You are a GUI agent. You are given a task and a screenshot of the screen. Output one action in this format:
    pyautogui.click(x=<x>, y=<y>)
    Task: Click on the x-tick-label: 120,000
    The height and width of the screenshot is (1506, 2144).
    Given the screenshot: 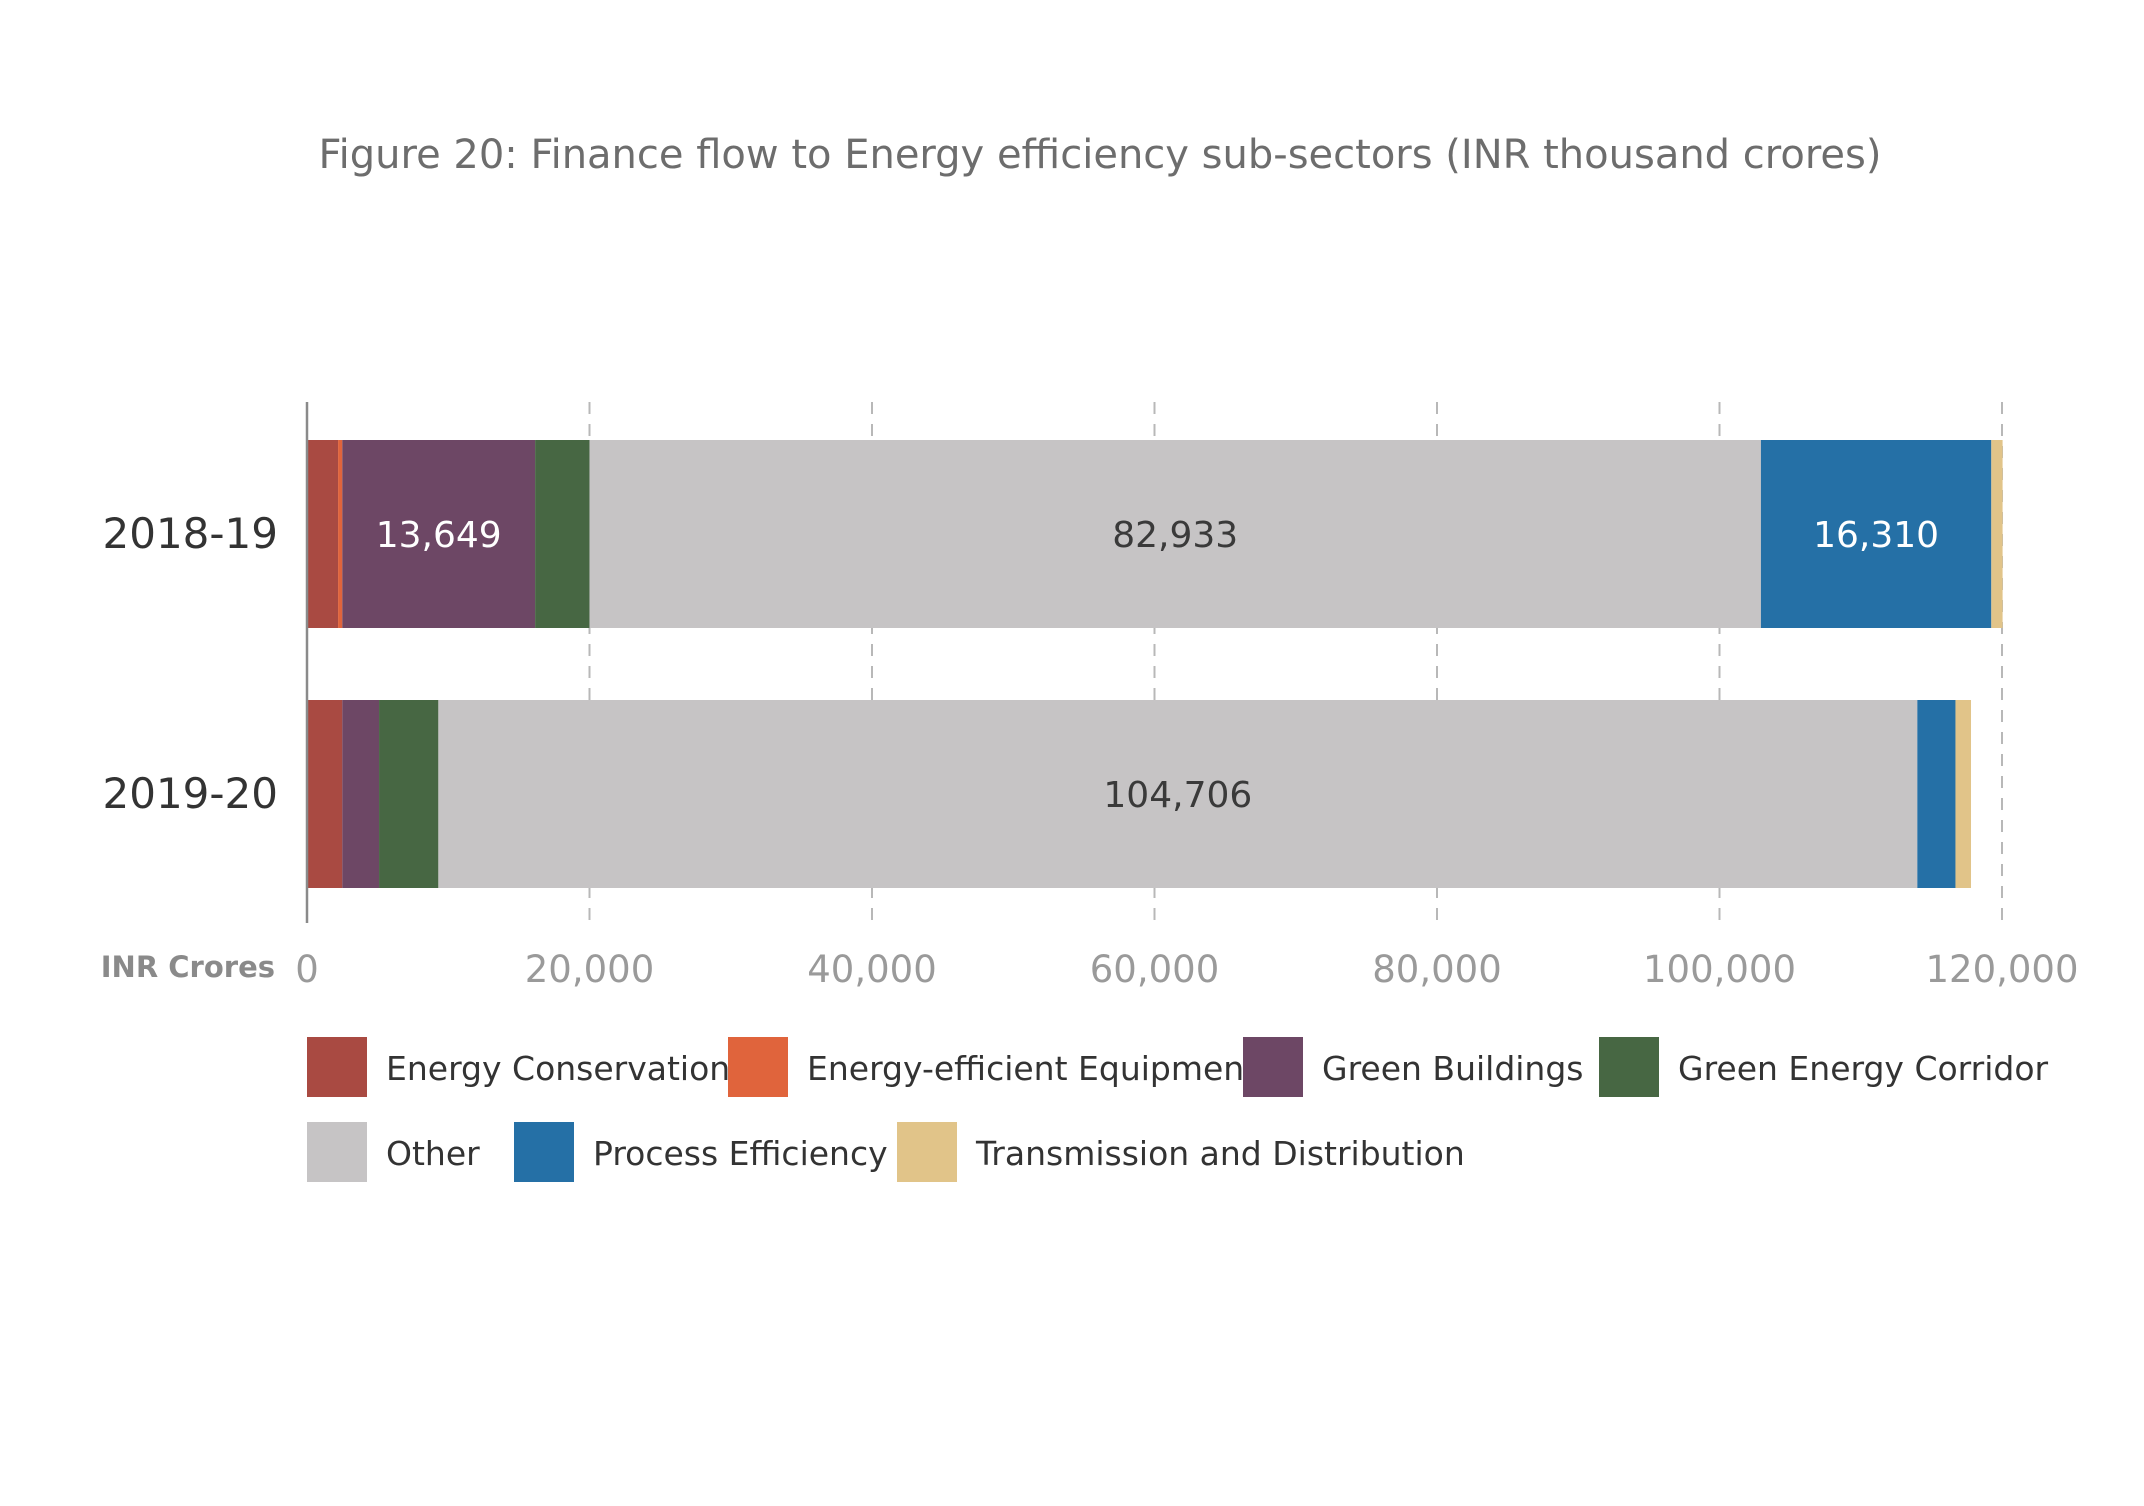 What is the action you would take?
    pyautogui.click(x=2001, y=969)
    